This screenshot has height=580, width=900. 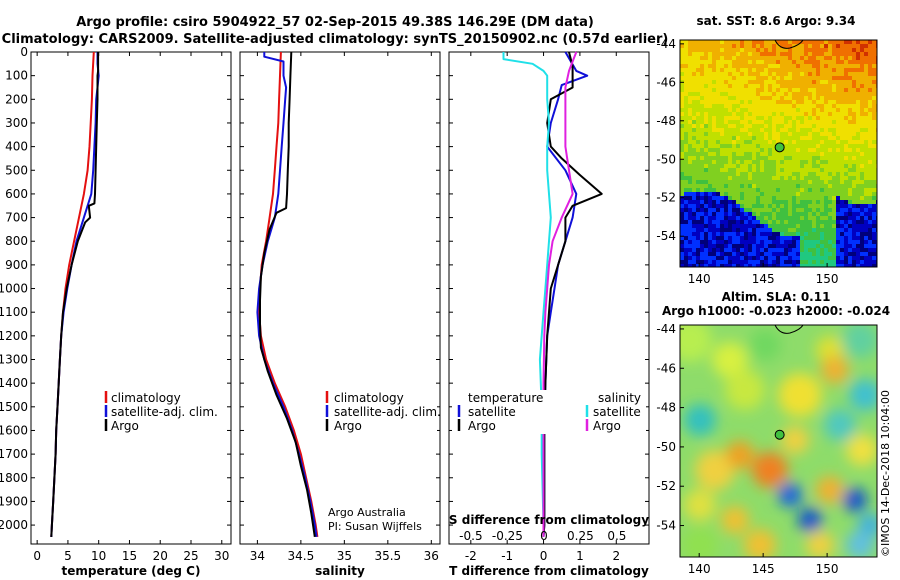 What do you see at coordinates (778, 441) in the screenshot?
I see `sla-blob-layer` at bounding box center [778, 441].